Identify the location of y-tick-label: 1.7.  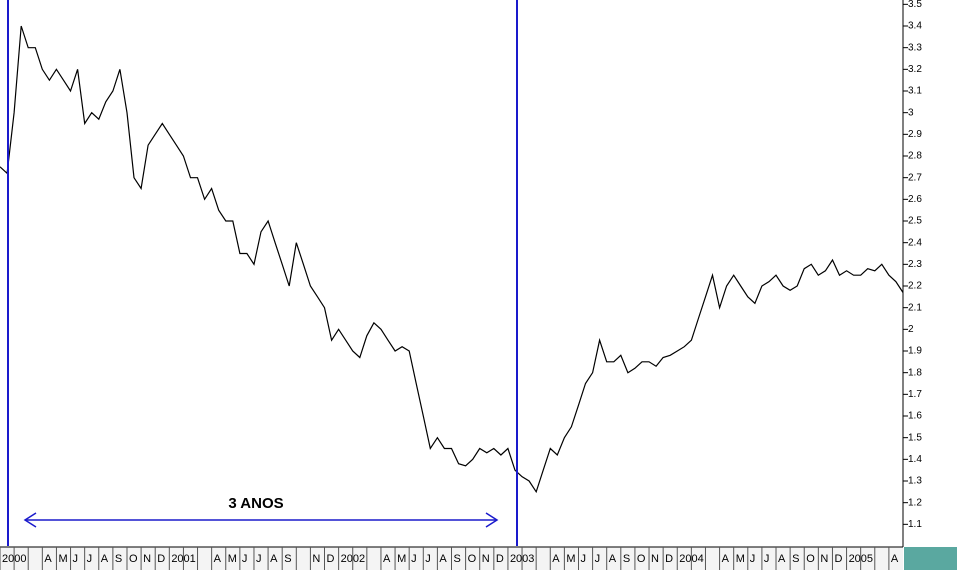
(915, 394).